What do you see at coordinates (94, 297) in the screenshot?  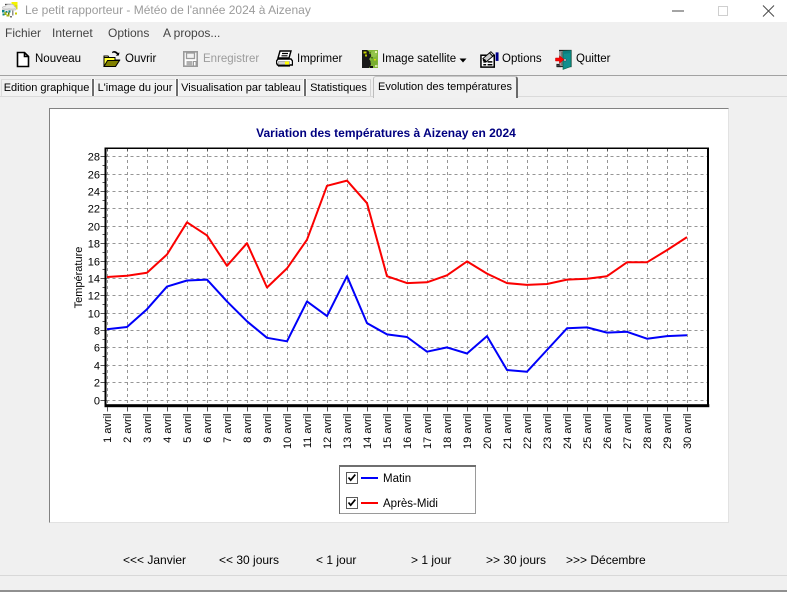 I see `svg-text: 12` at bounding box center [94, 297].